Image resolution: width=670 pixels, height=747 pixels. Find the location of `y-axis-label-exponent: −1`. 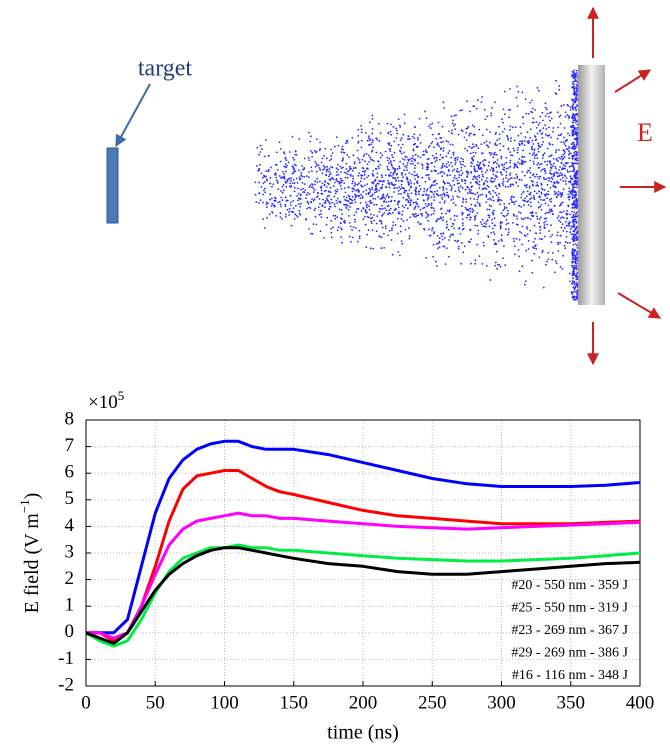

y-axis-label-exponent: −1 is located at coordinates (24, 506).